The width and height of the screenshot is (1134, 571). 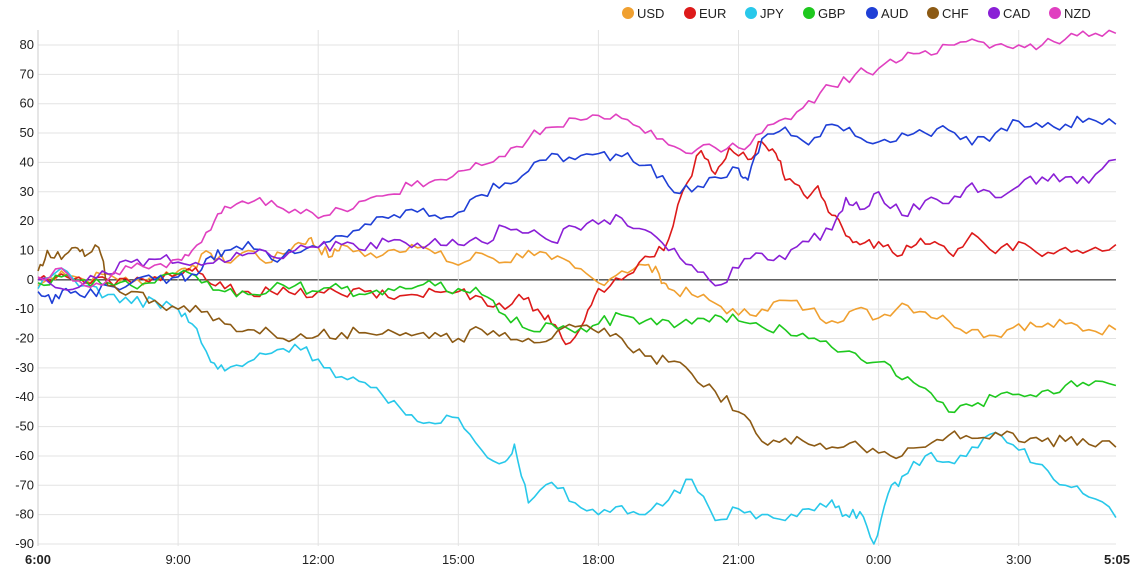 What do you see at coordinates (856, 13) in the screenshot?
I see `legend: USD EUR JPY GBP AUD CHF CAD NZD` at bounding box center [856, 13].